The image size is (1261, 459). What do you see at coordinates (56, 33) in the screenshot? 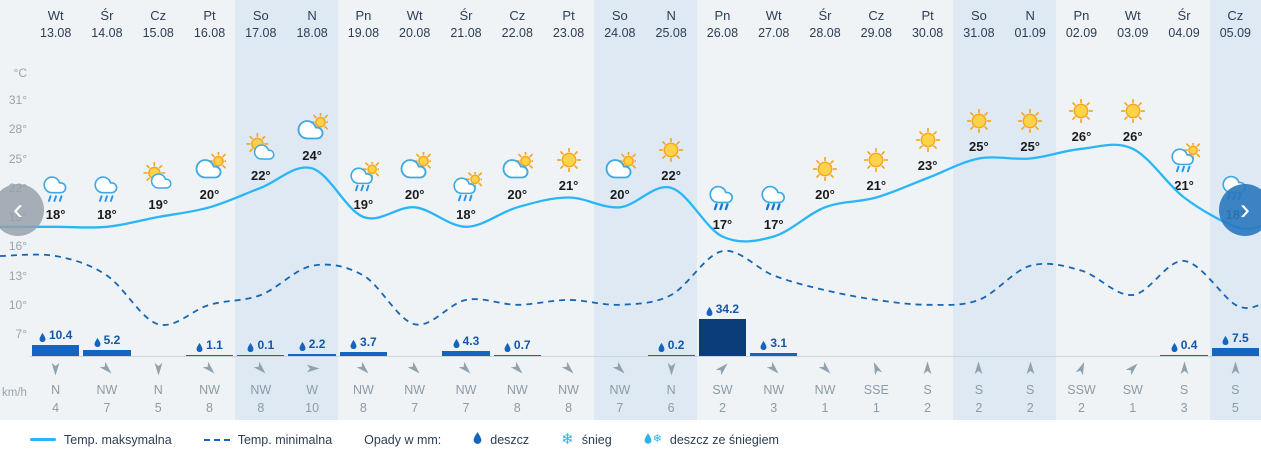
I see `date-label: 13.08` at bounding box center [56, 33].